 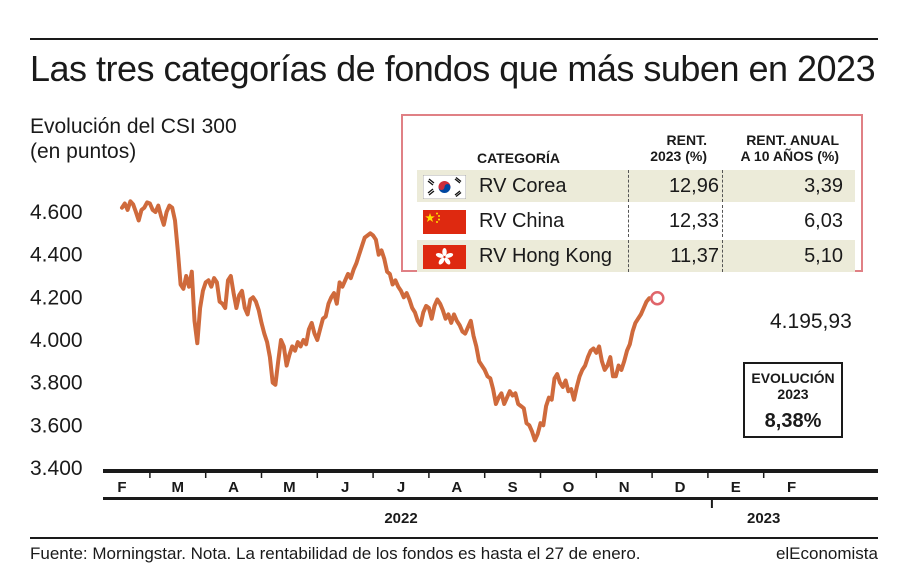 I want to click on y-tick-label: 4.200, so click(x=56, y=297).